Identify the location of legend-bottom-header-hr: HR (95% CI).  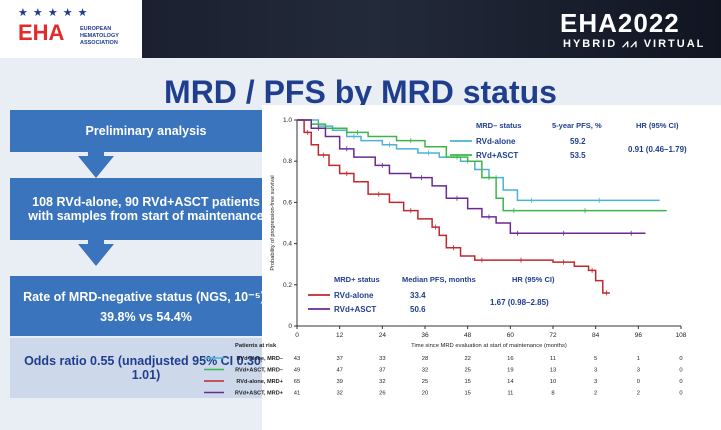
(533, 279).